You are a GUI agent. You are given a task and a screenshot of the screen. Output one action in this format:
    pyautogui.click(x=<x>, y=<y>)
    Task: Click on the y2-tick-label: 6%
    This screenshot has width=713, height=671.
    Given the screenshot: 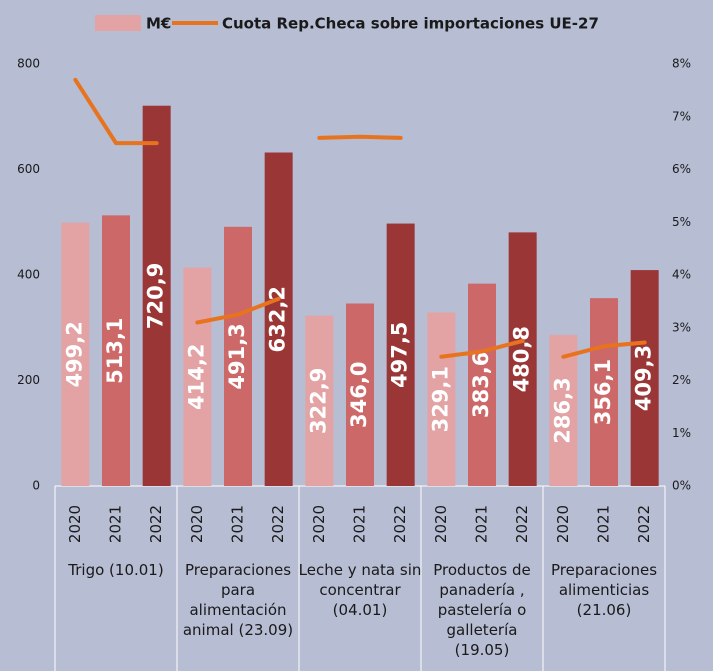 What is the action you would take?
    pyautogui.click(x=681, y=169)
    